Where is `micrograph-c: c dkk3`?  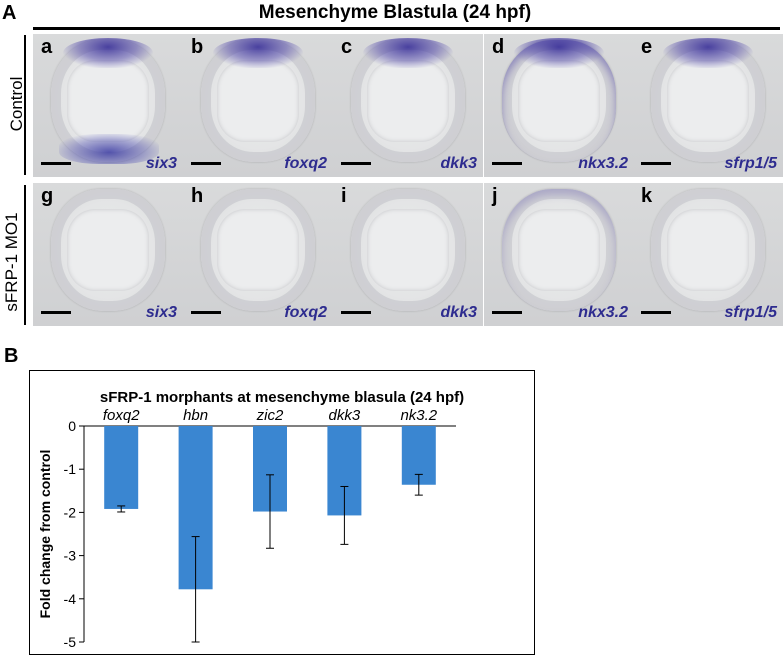
micrograph-c: c dkk3 is located at coordinates (408, 105).